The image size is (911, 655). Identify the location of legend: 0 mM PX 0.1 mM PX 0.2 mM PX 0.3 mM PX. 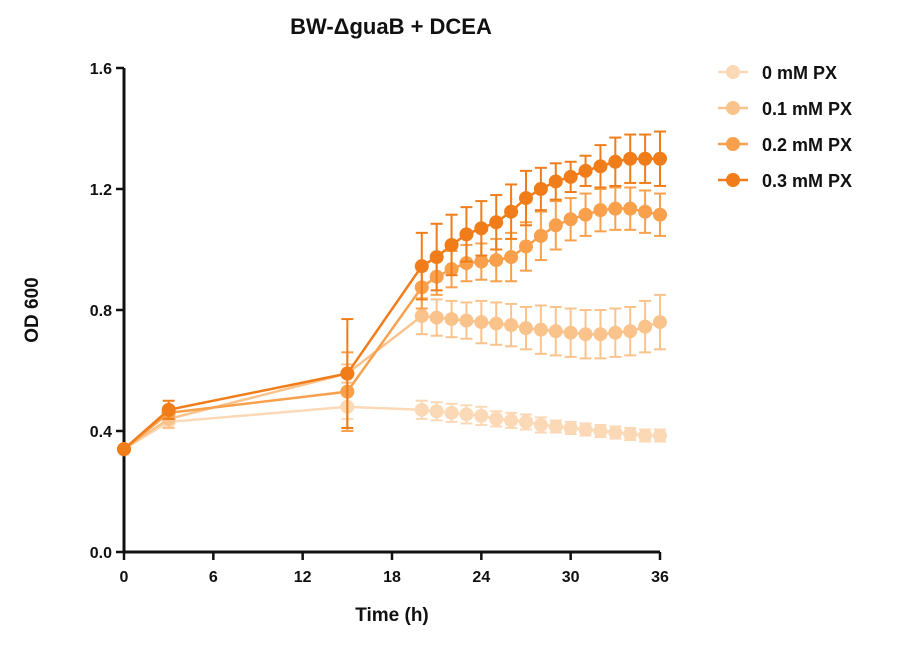
(785, 127).